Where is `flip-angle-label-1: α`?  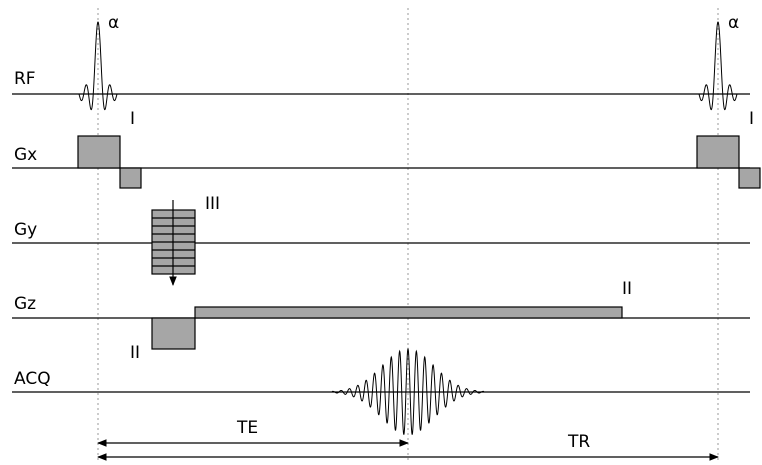
flip-angle-label-1: α is located at coordinates (113, 23).